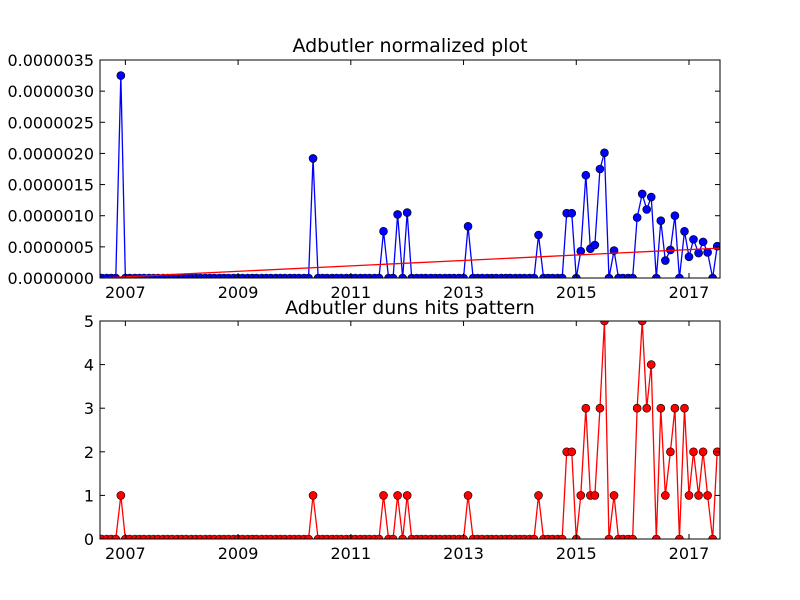  I want to click on y-tick-label: 0, so click(89, 539).